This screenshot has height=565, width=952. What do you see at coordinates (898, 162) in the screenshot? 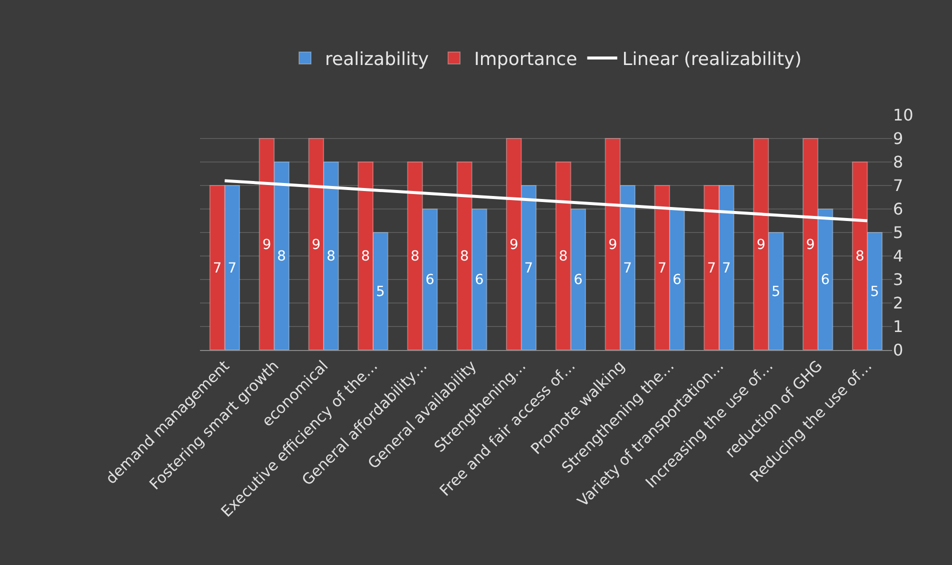
I see `y-tick-label: 8` at bounding box center [898, 162].